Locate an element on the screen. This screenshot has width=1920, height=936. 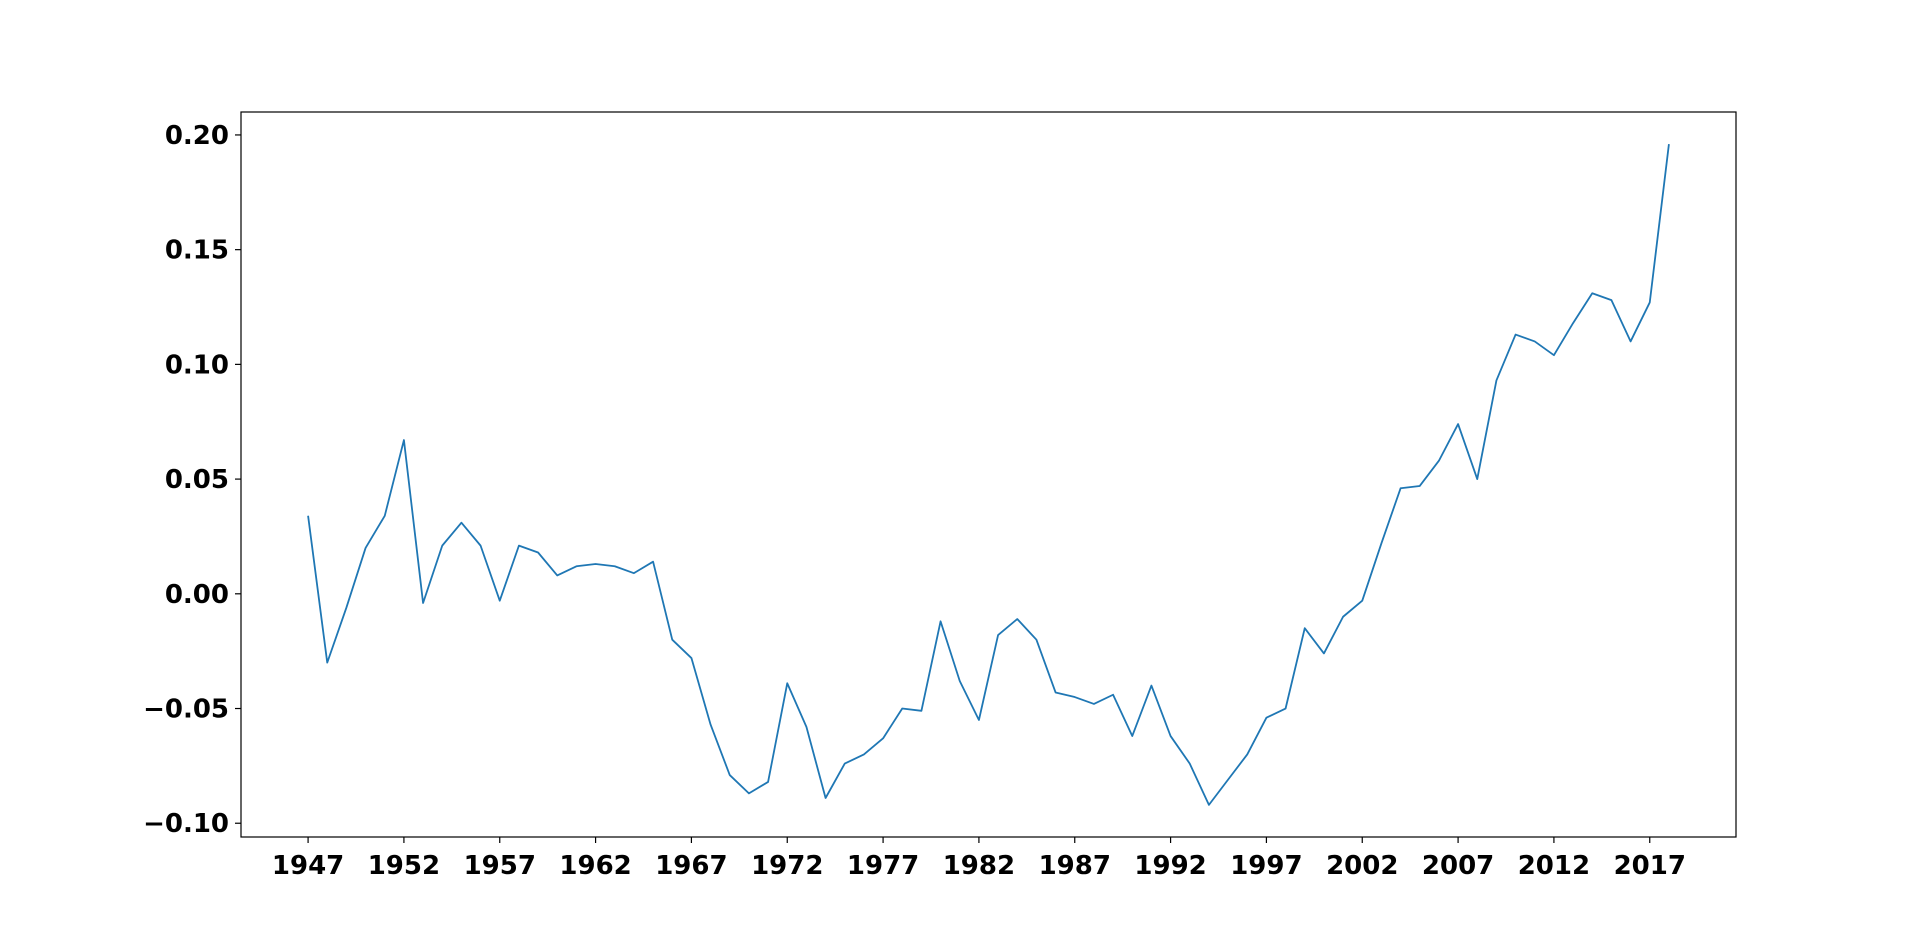
y-tick-label: 0.10 is located at coordinates (197, 365).